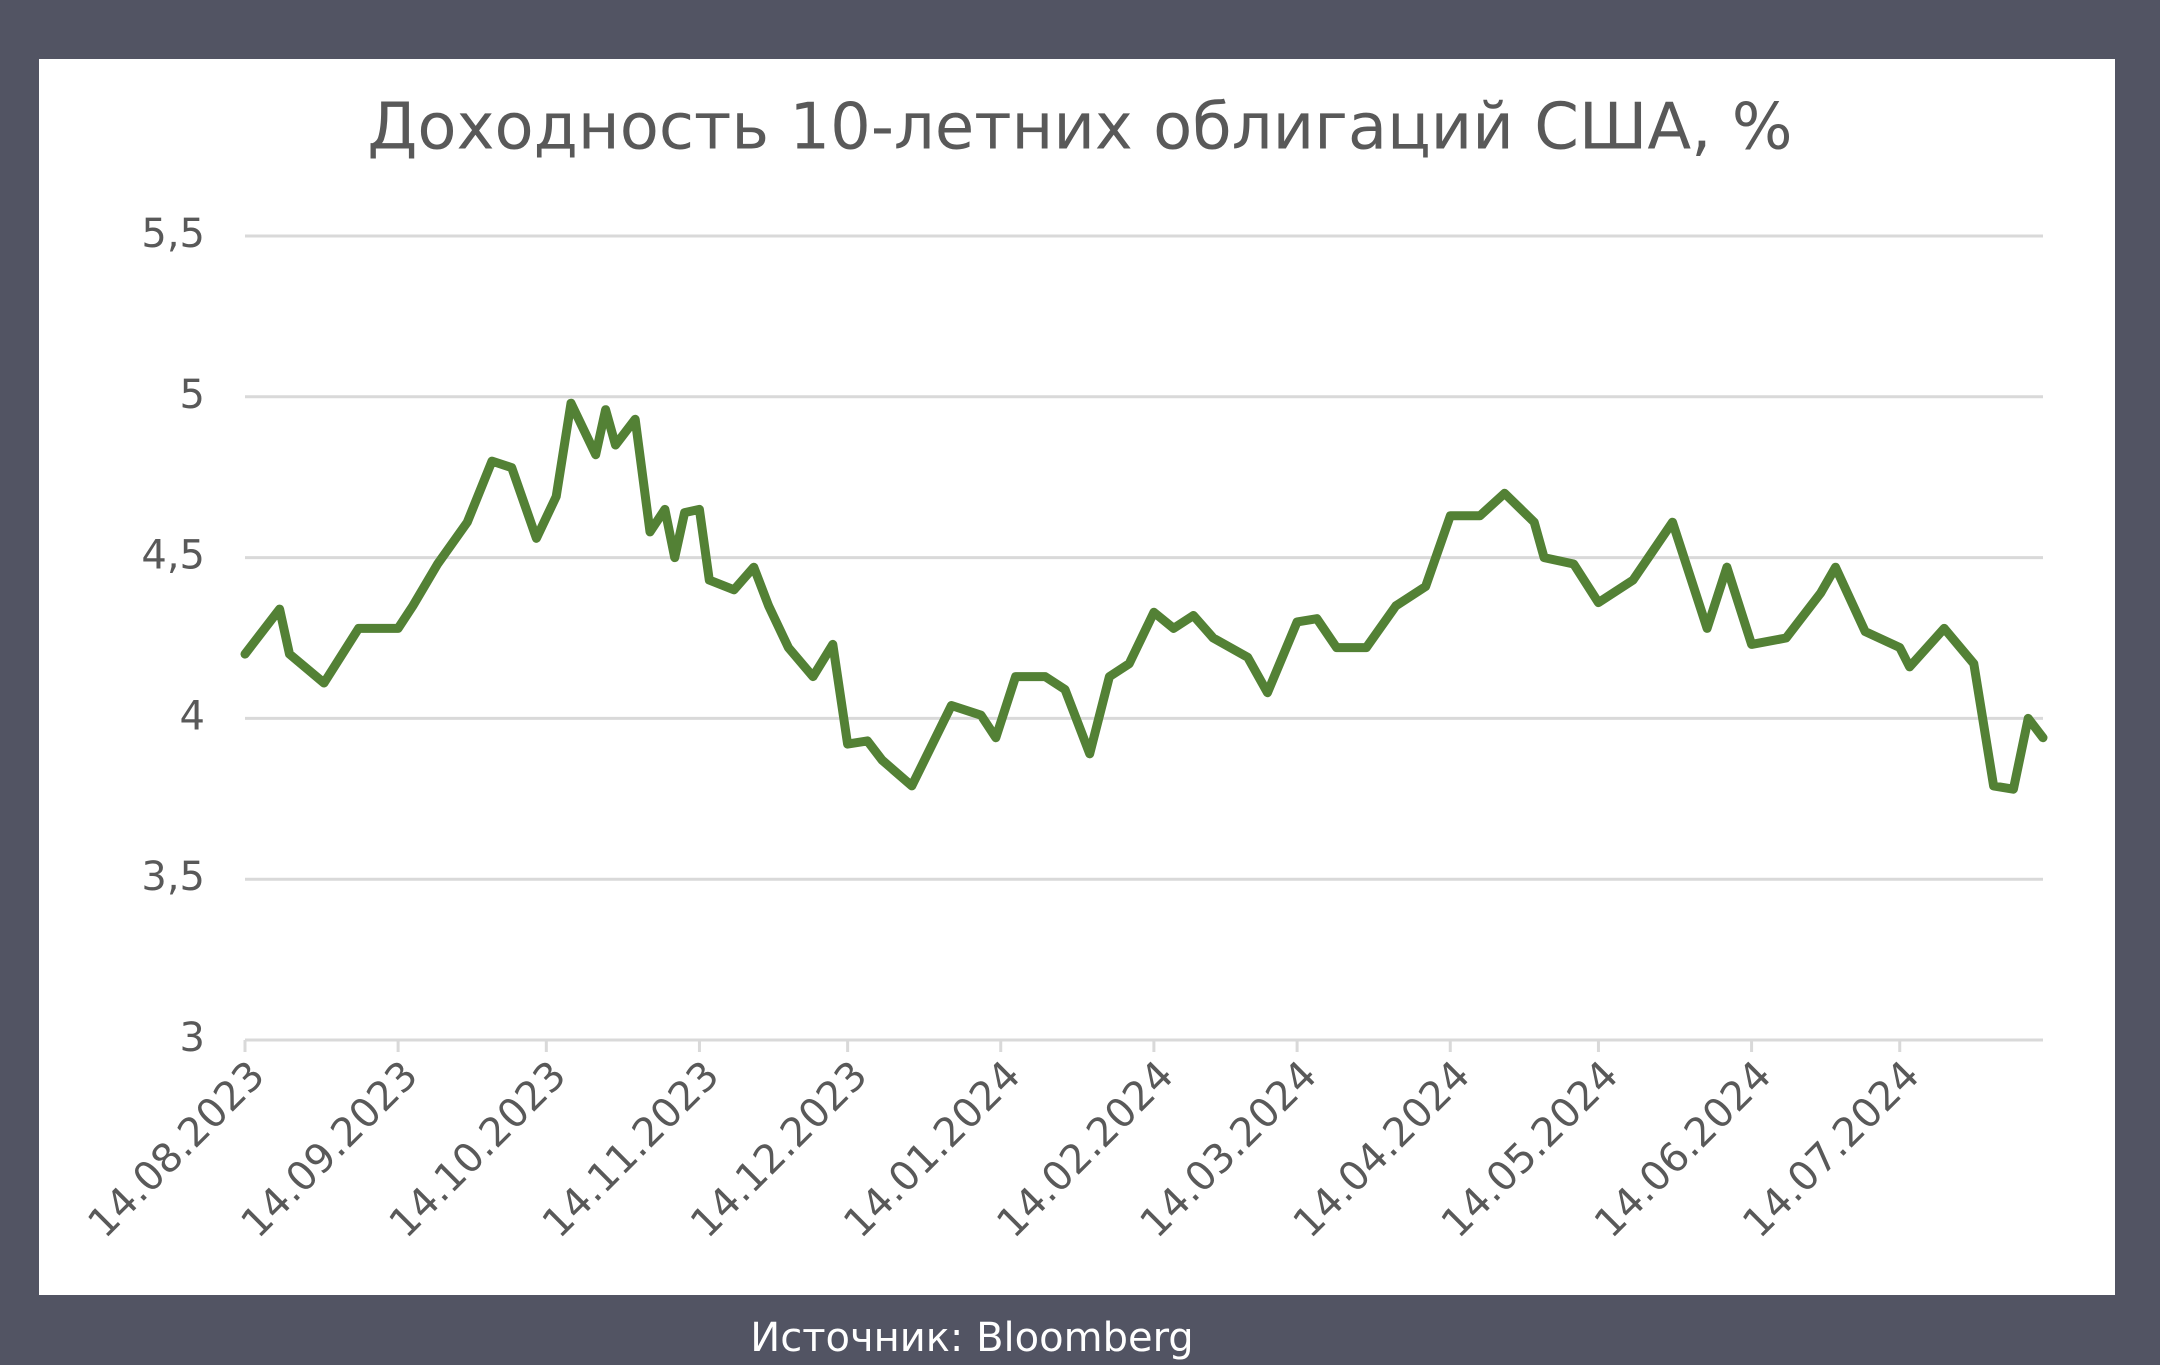  What do you see at coordinates (192, 716) in the screenshot?
I see `y-tick-label: 4` at bounding box center [192, 716].